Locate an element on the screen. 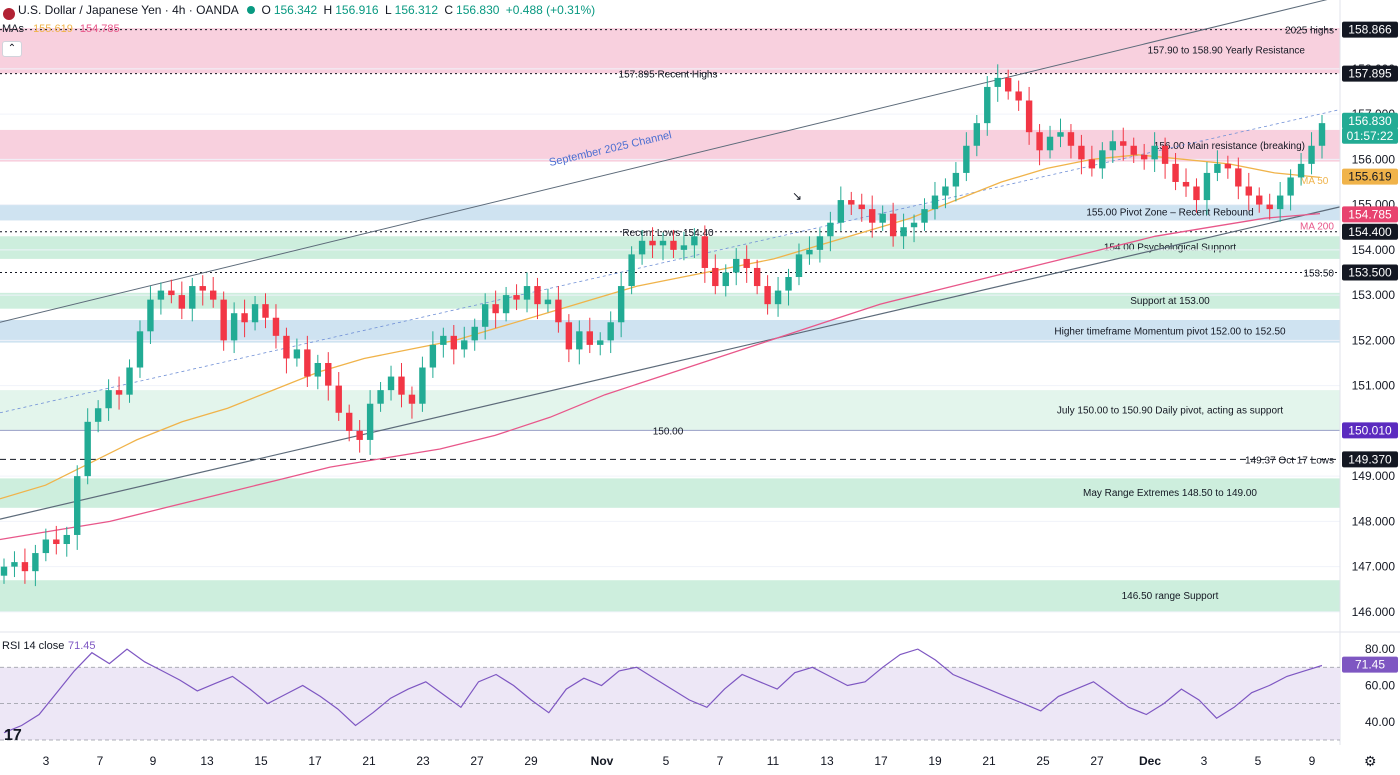  x-tick-label-20: Dec is located at coordinates (1150, 761).